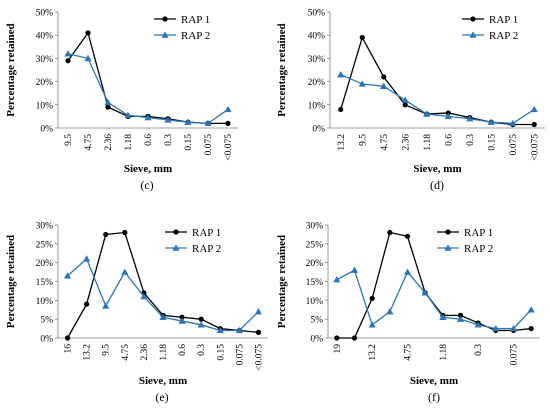  What do you see at coordinates (315, 302) in the screenshot?
I see `y-tick-label: 10%` at bounding box center [315, 302].